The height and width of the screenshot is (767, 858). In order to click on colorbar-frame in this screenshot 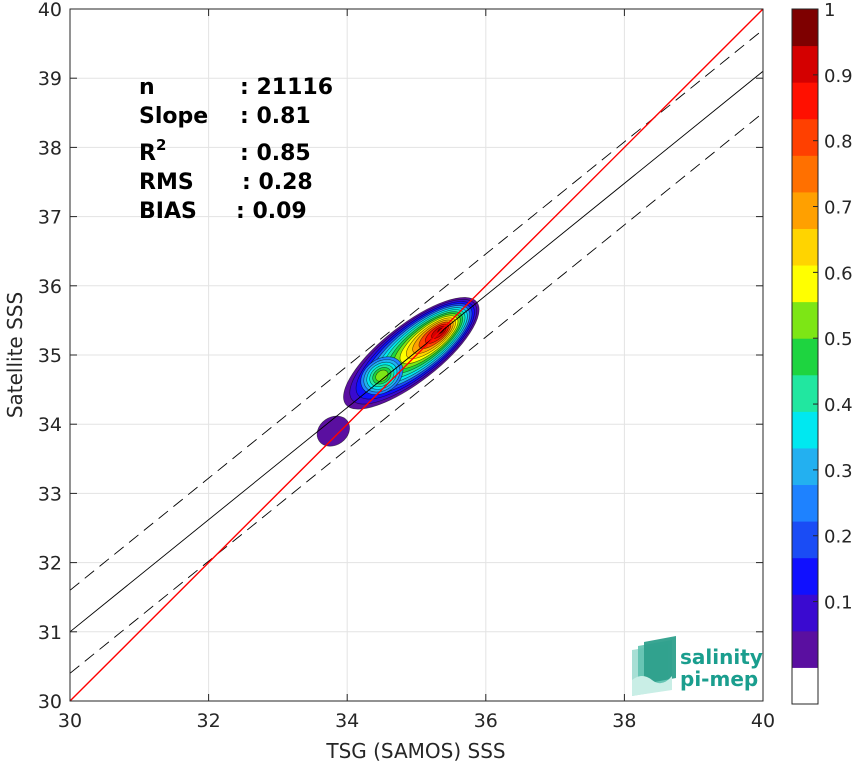, I will do `click(805, 356)`.